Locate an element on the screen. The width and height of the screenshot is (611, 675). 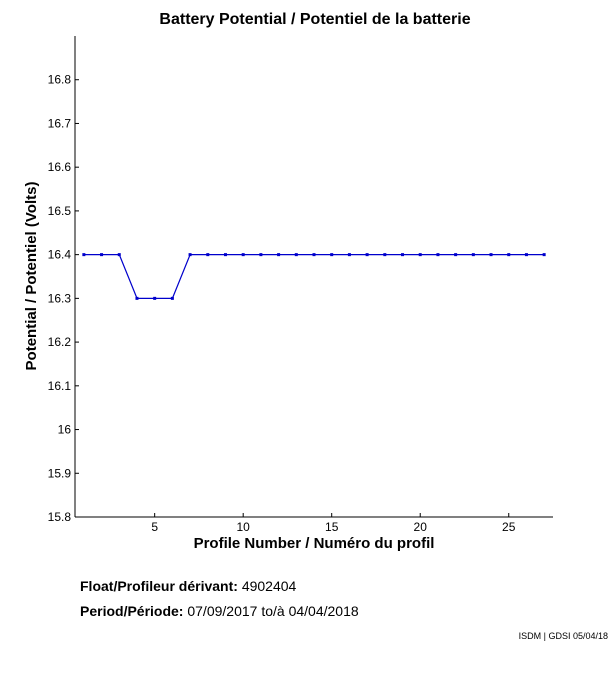
x-tick-label: 15 is located at coordinates (332, 527).